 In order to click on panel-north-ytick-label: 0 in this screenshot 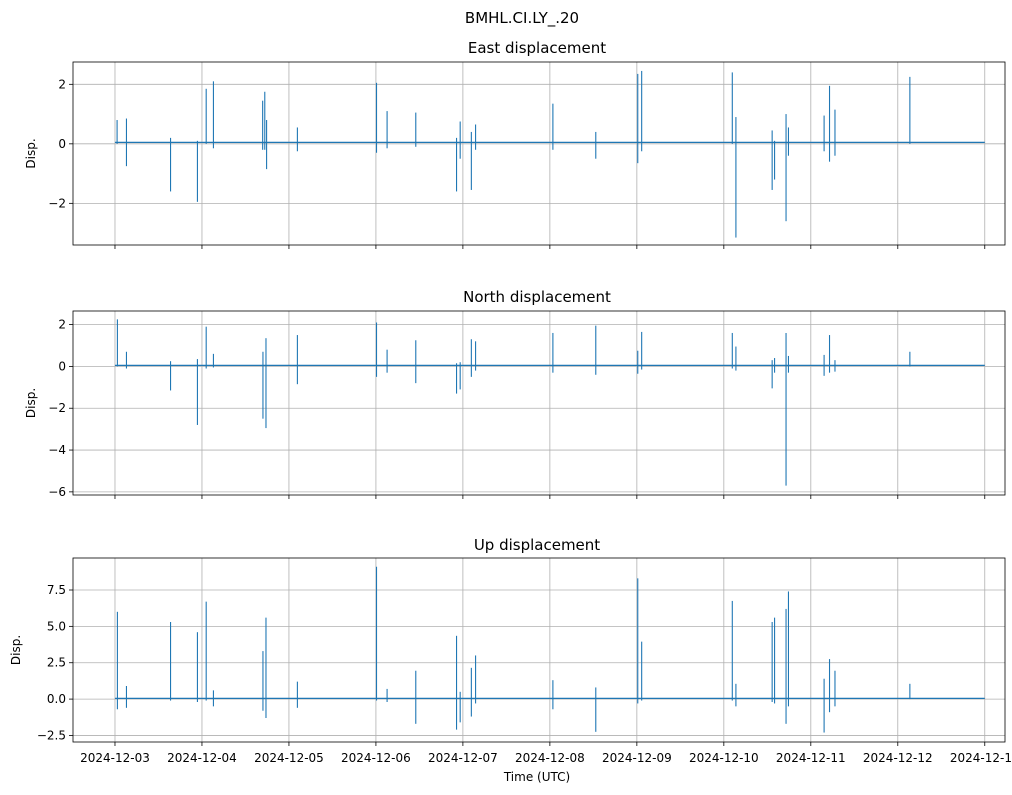, I will do `click(62, 366)`.